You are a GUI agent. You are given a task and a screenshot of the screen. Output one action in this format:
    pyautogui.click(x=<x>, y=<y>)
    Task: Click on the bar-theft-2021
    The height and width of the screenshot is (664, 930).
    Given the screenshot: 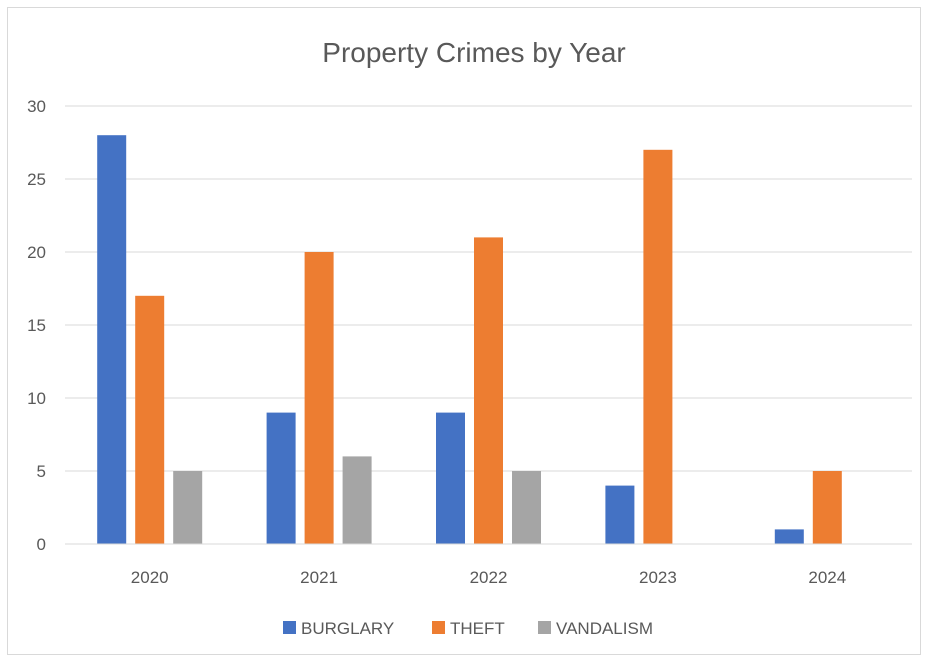 What is the action you would take?
    pyautogui.click(x=319, y=398)
    